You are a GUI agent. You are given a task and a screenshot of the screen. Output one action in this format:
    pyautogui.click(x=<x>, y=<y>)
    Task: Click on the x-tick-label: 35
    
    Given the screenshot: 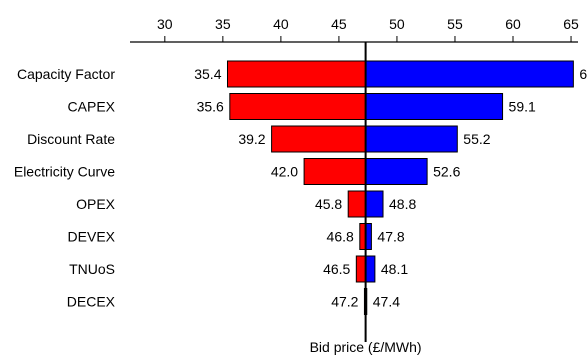 What is the action you would take?
    pyautogui.click(x=223, y=24)
    